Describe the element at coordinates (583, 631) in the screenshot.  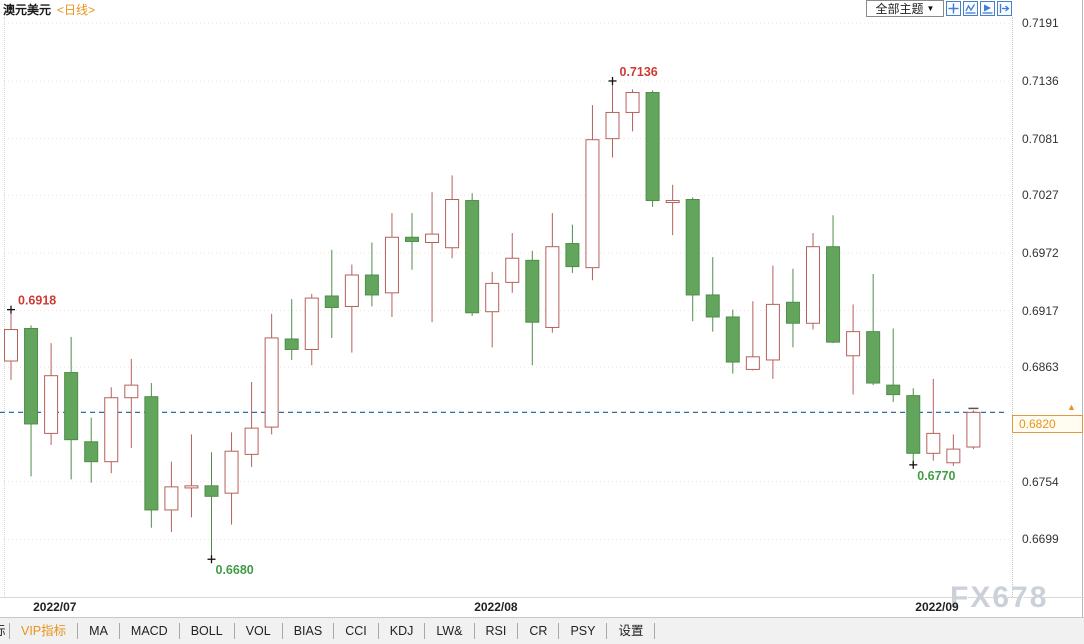
I see `toolbar-item-psy: PSY` at that location.